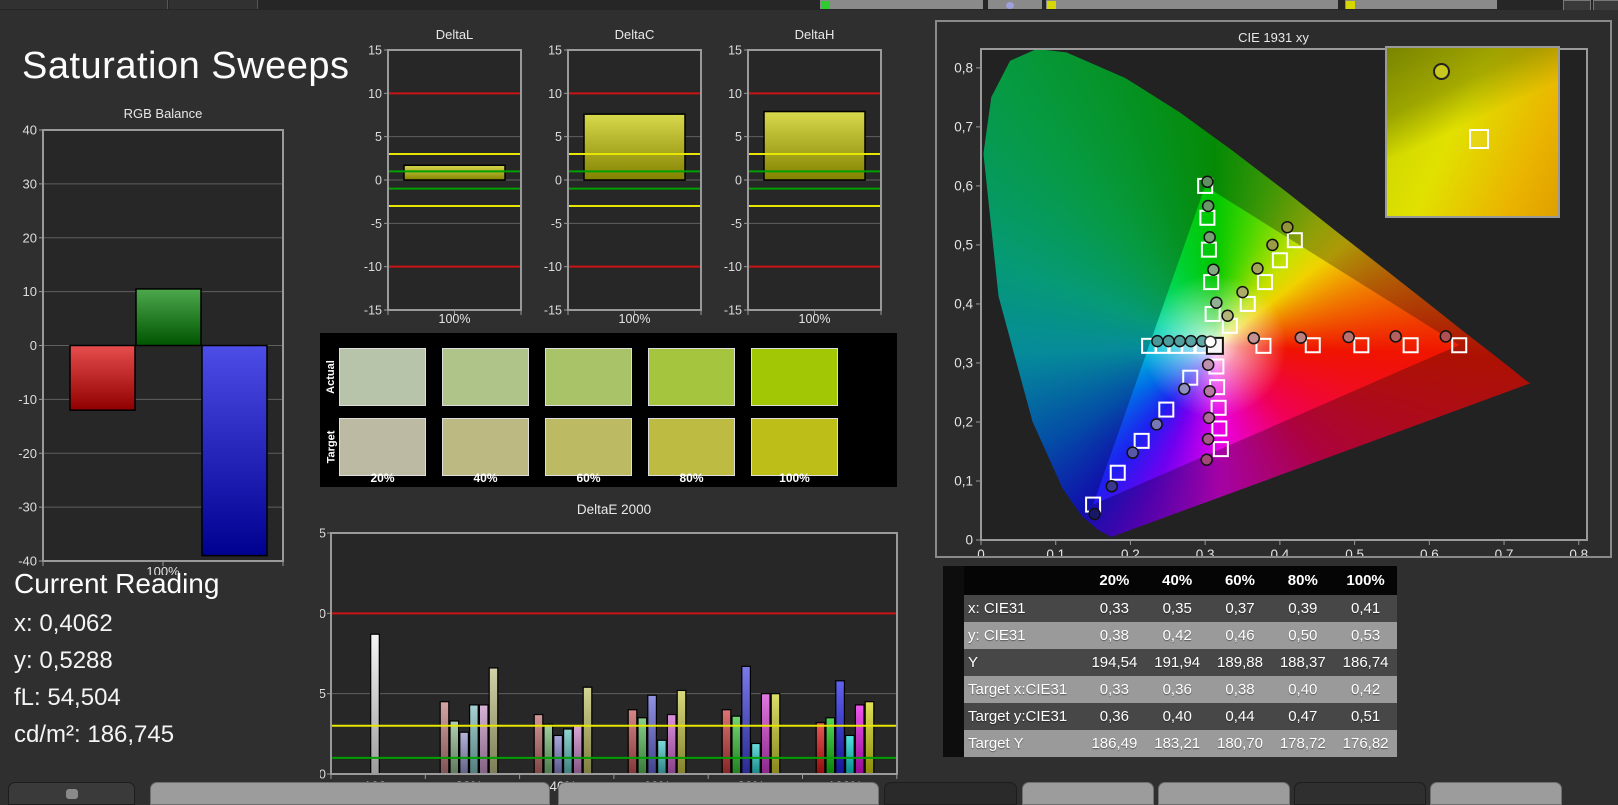 This screenshot has width=1618, height=805. I want to click on green-legend-square, so click(825, 5).